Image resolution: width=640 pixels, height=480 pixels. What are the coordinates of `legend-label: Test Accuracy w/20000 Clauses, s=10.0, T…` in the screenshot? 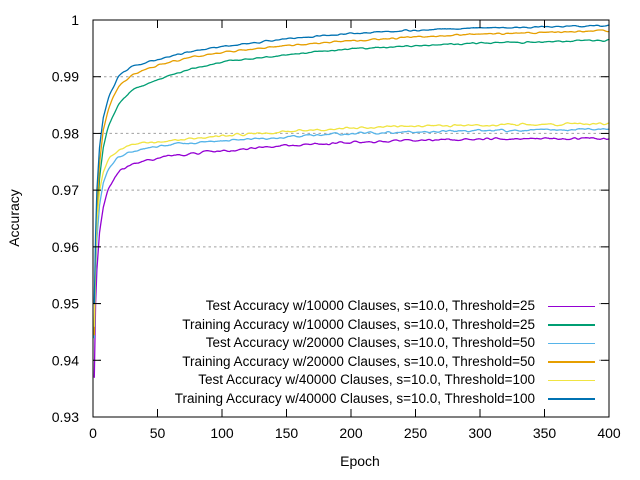 It's located at (370, 343).